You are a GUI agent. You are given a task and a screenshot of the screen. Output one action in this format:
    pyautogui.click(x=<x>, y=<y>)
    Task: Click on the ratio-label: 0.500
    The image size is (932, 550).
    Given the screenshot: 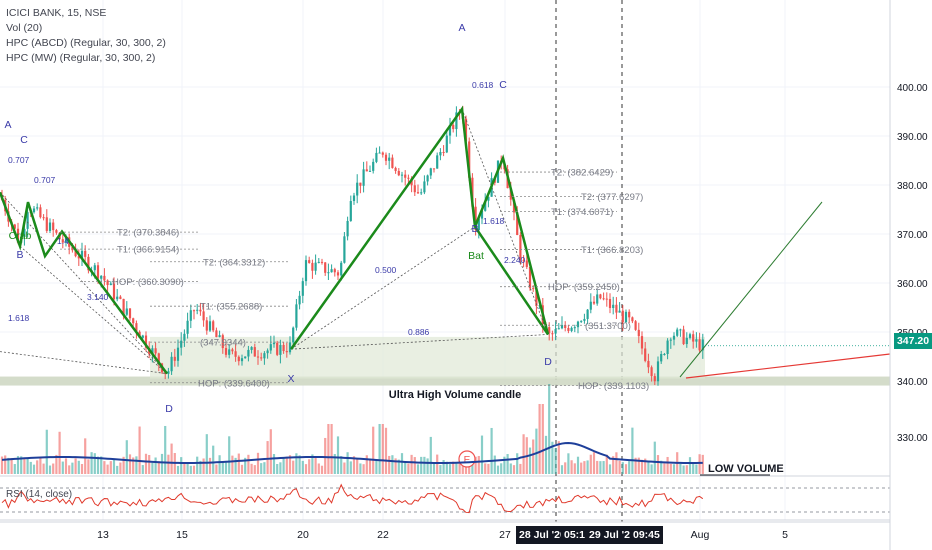 What is the action you would take?
    pyautogui.click(x=386, y=270)
    